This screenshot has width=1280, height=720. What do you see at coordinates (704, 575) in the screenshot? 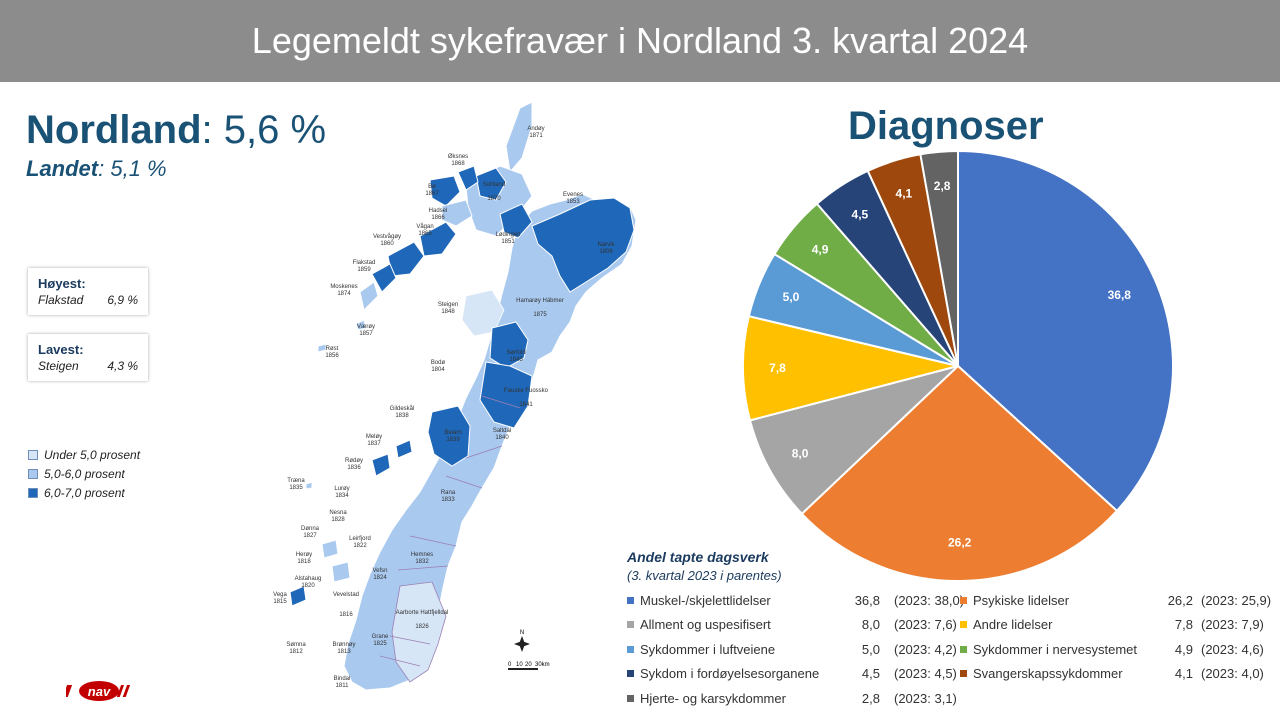
I see `table-subtitle: (3. kvartal 2023 i parentes)` at bounding box center [704, 575].